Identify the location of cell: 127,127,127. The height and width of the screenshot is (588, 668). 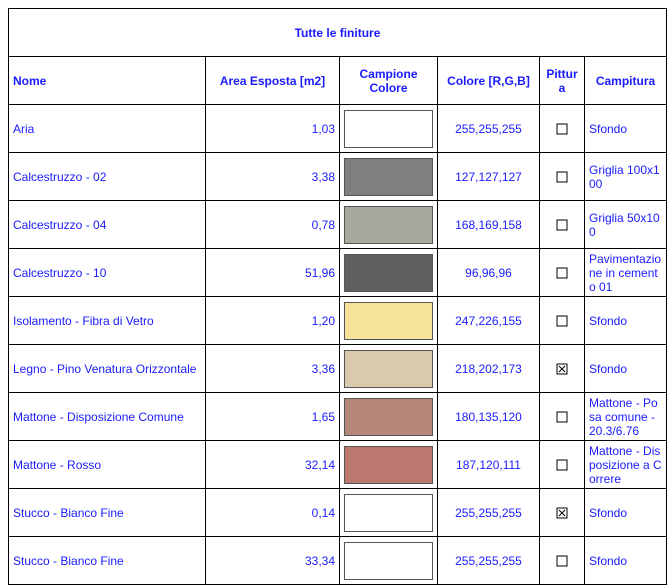
(488, 176).